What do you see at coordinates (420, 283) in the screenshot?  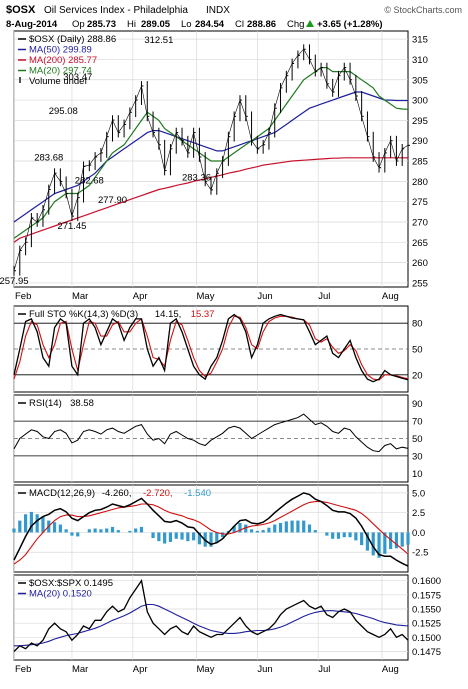 I see `y-tick-label: 255` at bounding box center [420, 283].